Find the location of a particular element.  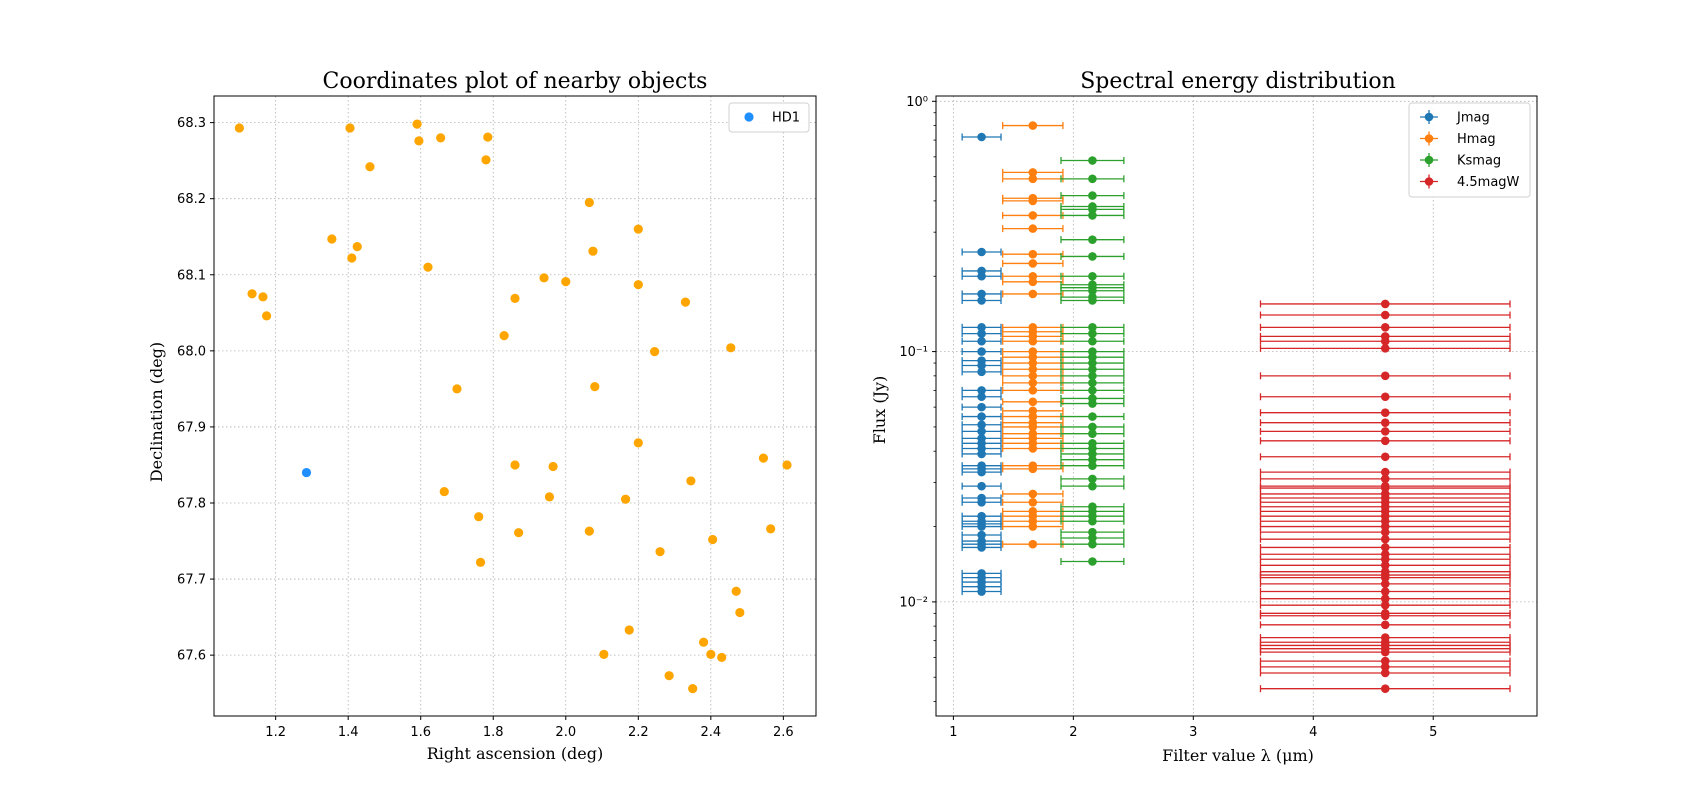

right-y-axis-label: Flux (Jy) is located at coordinates (879, 410).